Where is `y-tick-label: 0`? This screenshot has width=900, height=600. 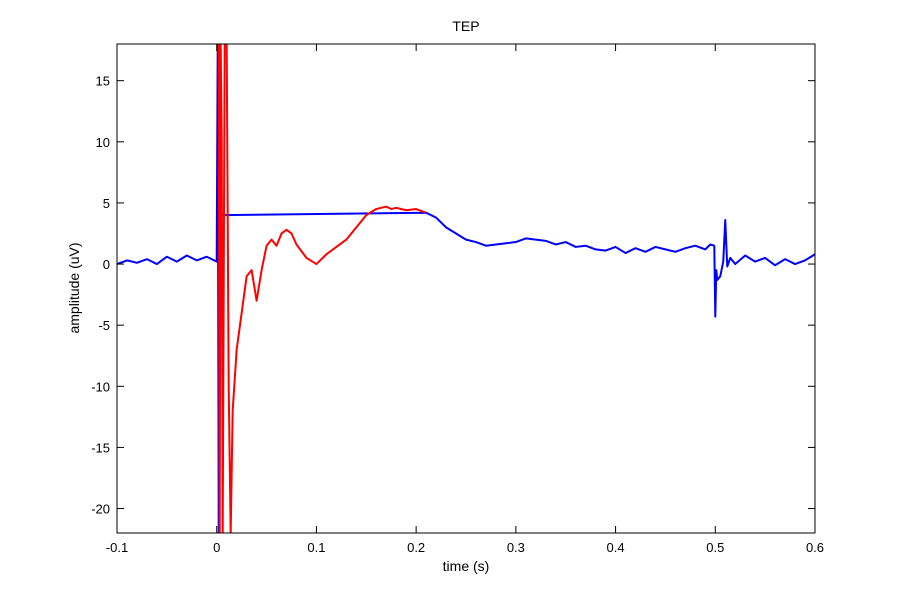 y-tick-label: 0 is located at coordinates (106, 264).